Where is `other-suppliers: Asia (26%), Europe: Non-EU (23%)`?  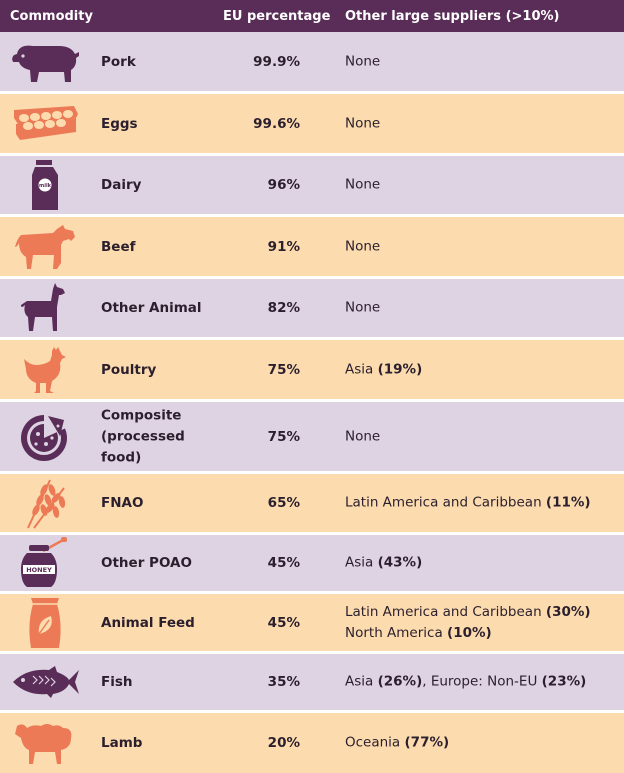
other-suppliers: Asia (26%), Europe: Non-EU (23%) is located at coordinates (482, 682).